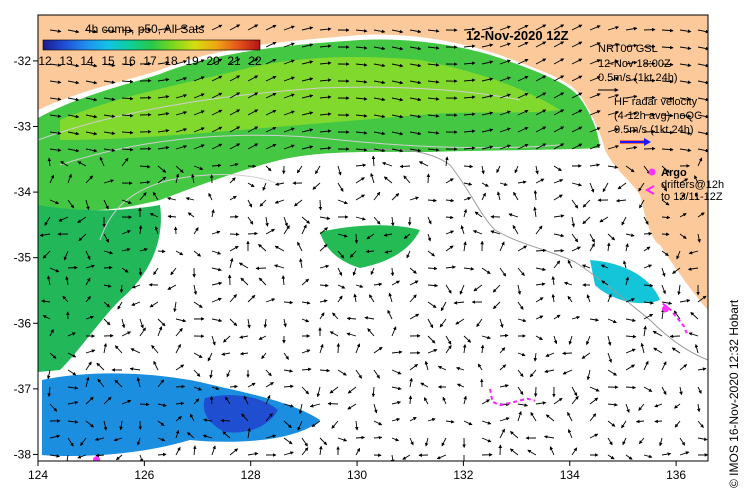  What do you see at coordinates (652, 172) in the screenshot?
I see `argo-legend-symbol` at bounding box center [652, 172].